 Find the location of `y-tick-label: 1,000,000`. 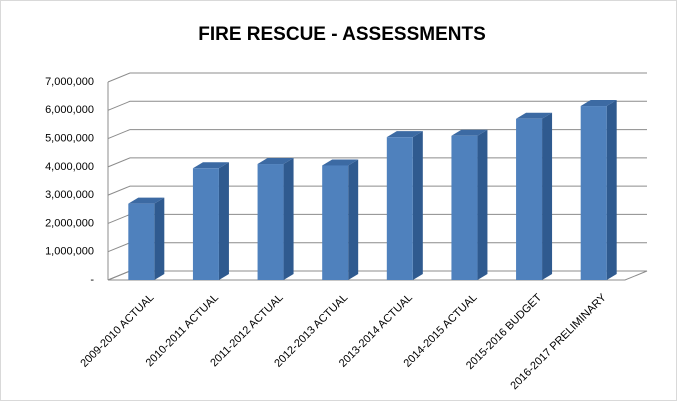

y-tick-label: 1,000,000 is located at coordinates (69, 252).